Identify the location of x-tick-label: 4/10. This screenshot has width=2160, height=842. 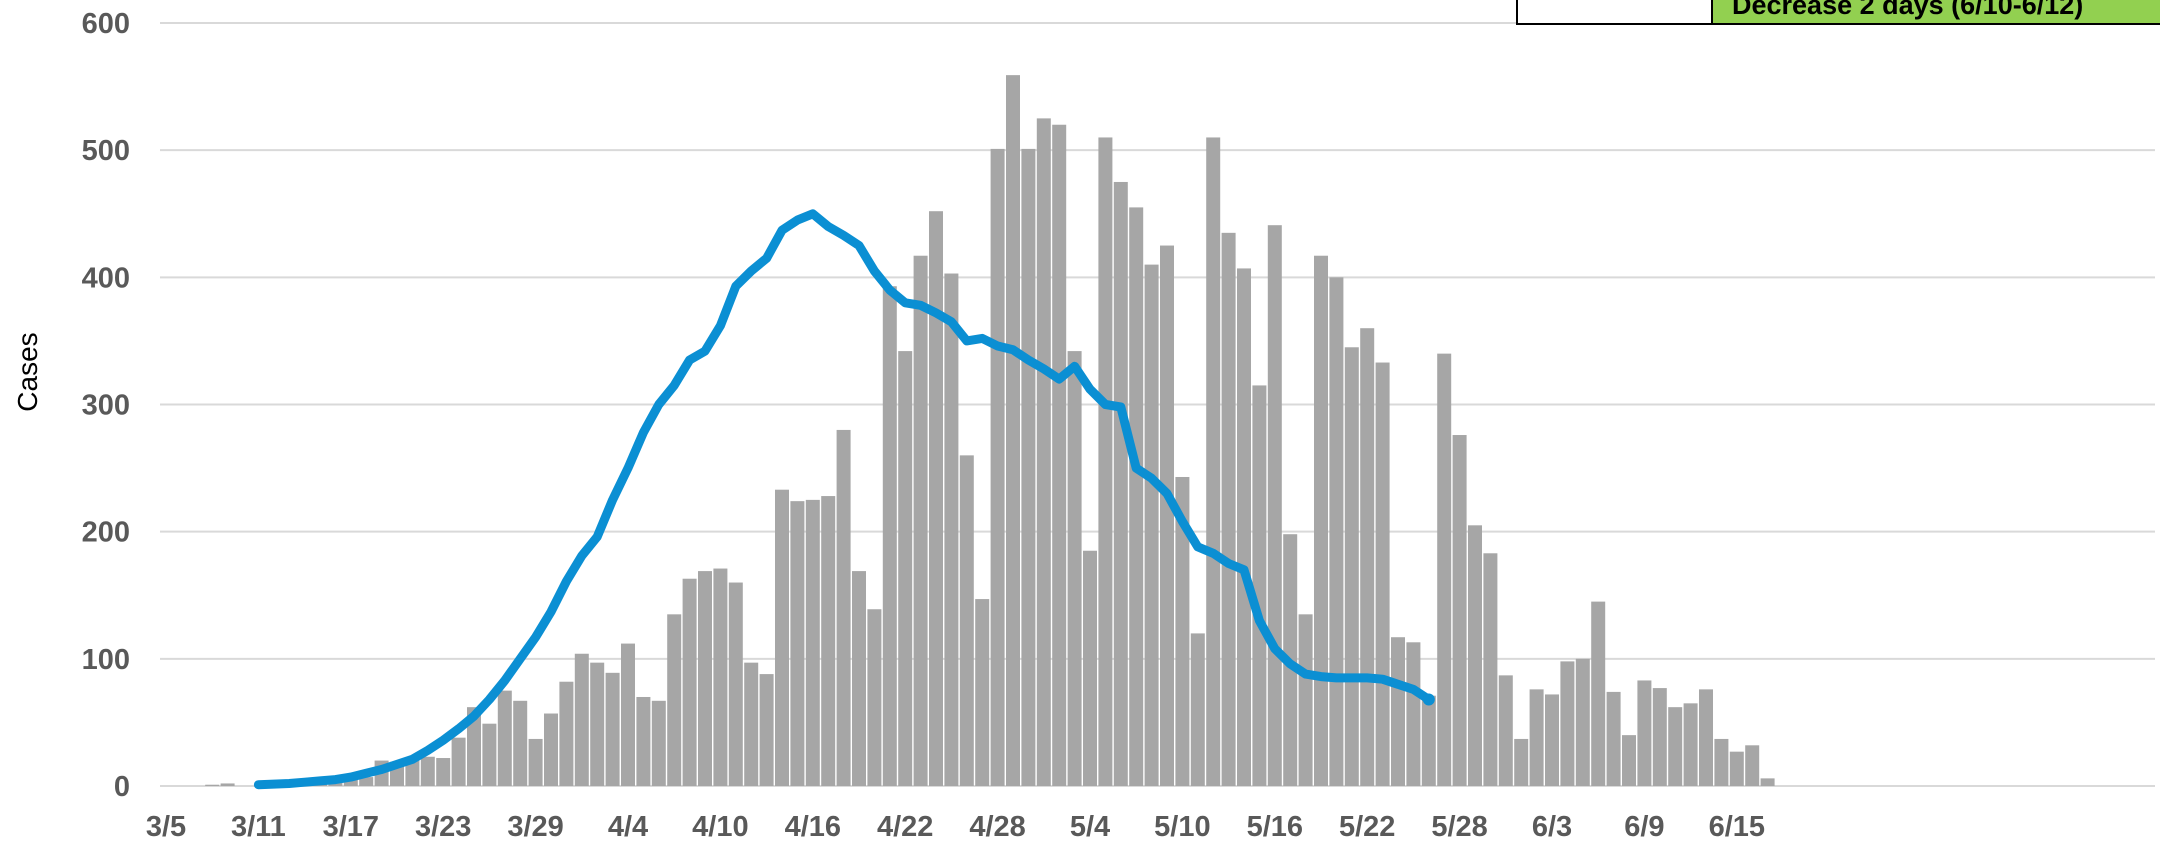
(720, 826).